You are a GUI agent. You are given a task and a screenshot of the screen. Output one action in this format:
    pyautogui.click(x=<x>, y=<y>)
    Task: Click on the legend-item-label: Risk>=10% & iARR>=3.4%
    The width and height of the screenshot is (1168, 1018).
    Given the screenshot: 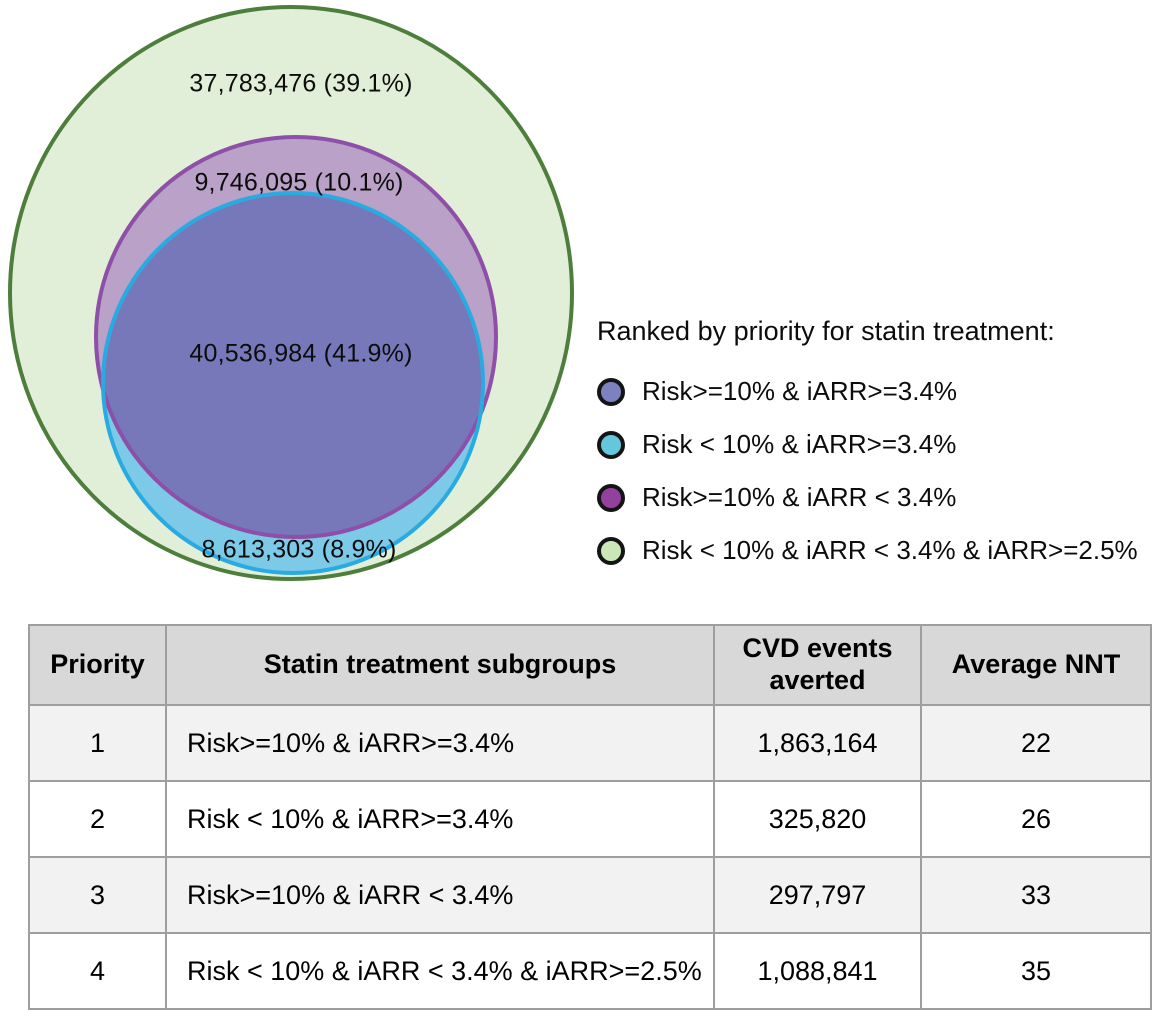 What is the action you would take?
    pyautogui.click(x=800, y=391)
    